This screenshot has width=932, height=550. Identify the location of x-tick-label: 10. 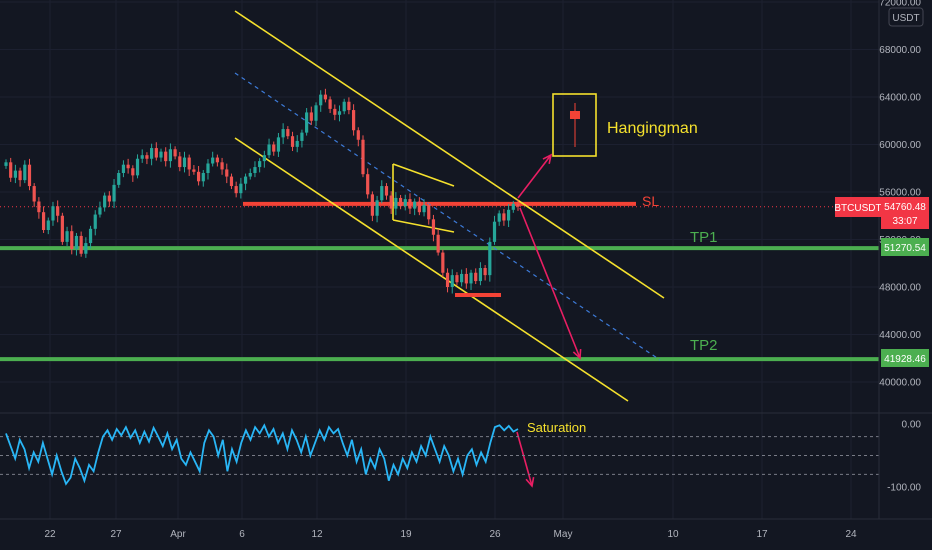
(673, 534).